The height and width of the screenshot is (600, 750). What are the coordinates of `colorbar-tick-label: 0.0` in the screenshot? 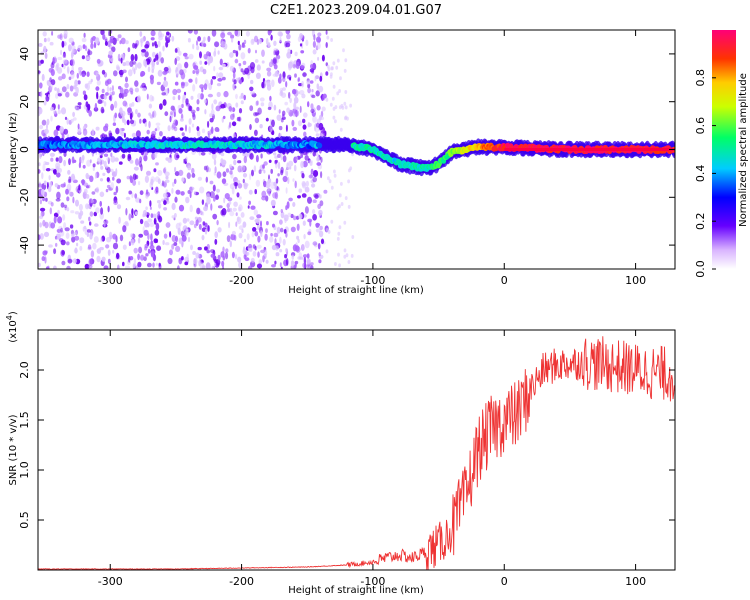 It's located at (700, 269).